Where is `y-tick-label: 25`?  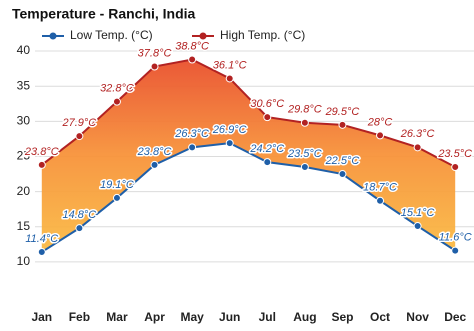 y-tick-label: 25 is located at coordinates (24, 156).